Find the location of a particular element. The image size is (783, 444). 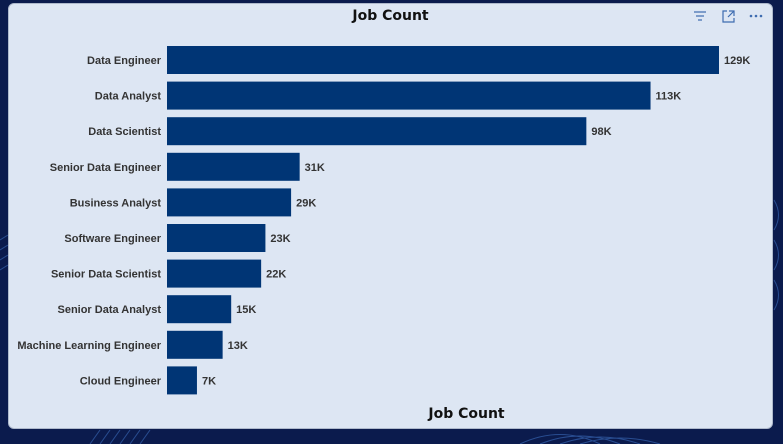

category-label: Senior Data Analyst is located at coordinates (109, 310).